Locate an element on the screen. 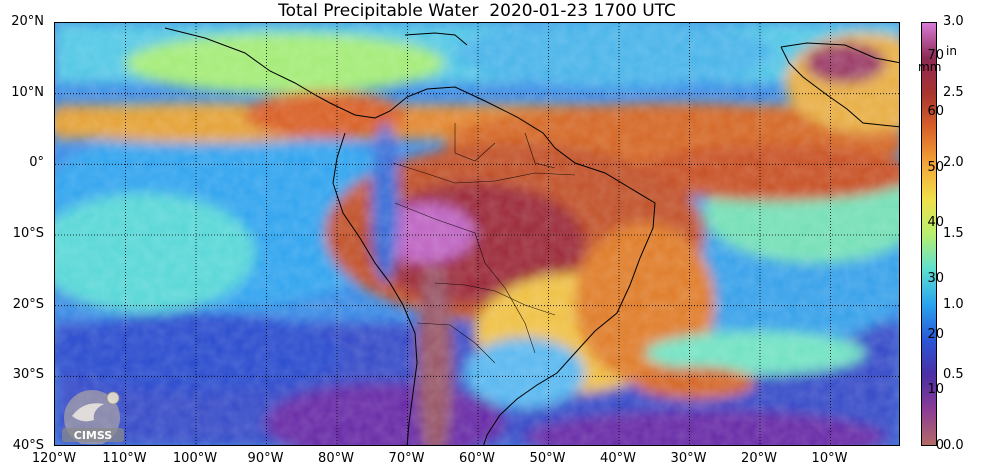 This screenshot has width=1000, height=470. lon-label: 10°W is located at coordinates (829, 458).